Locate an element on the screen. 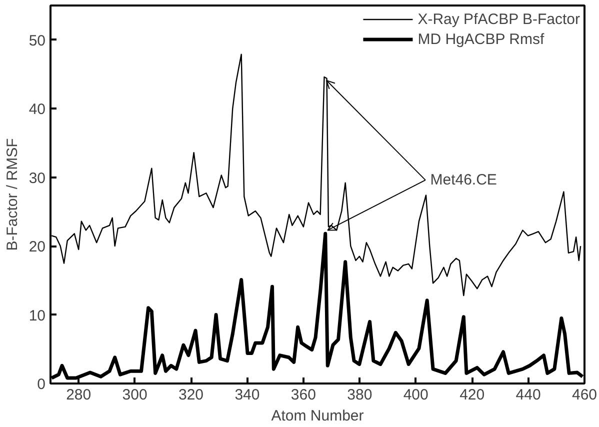 This screenshot has height=427, width=599. x-tick-label: 420 is located at coordinates (472, 395).